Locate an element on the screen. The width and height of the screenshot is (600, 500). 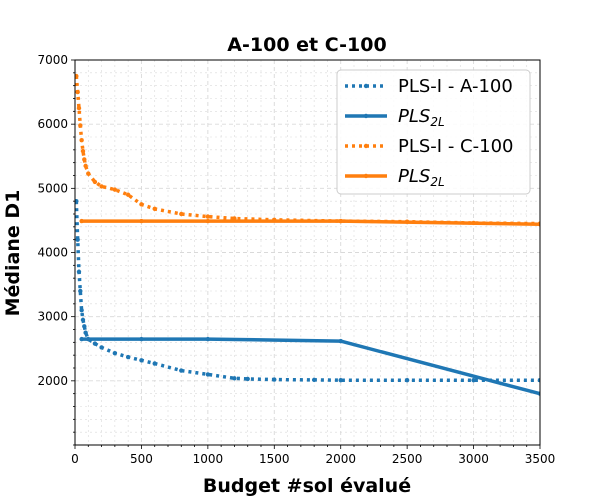
legend-box is located at coordinates (433, 132).